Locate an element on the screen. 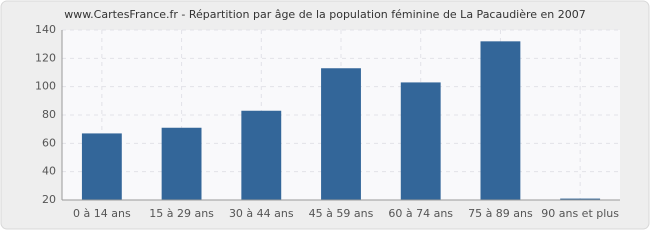 The image size is (650, 240). y-tick-label: 120 is located at coordinates (45, 57).